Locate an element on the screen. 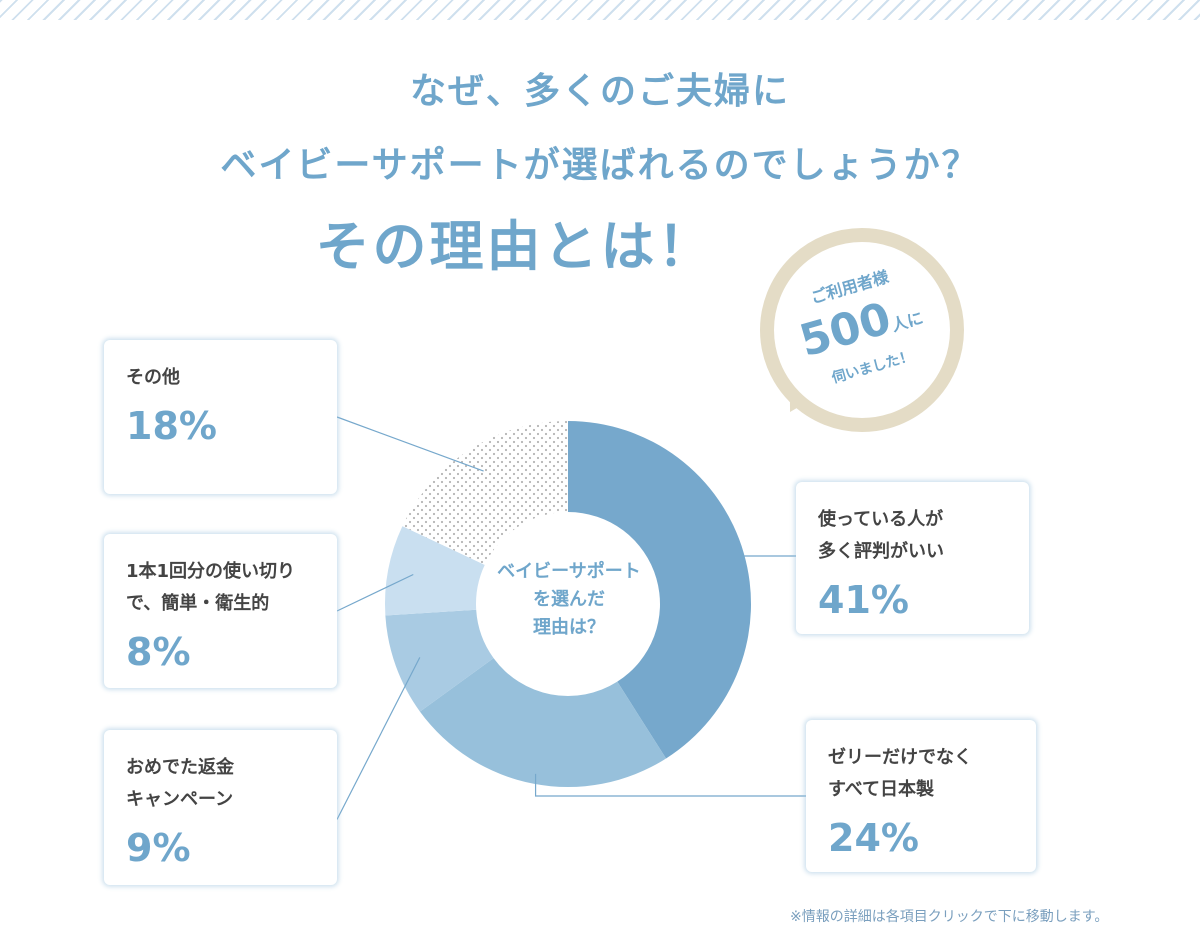 This screenshot has width=1200, height=936. reason-percent: 8% is located at coordinates (158, 652).